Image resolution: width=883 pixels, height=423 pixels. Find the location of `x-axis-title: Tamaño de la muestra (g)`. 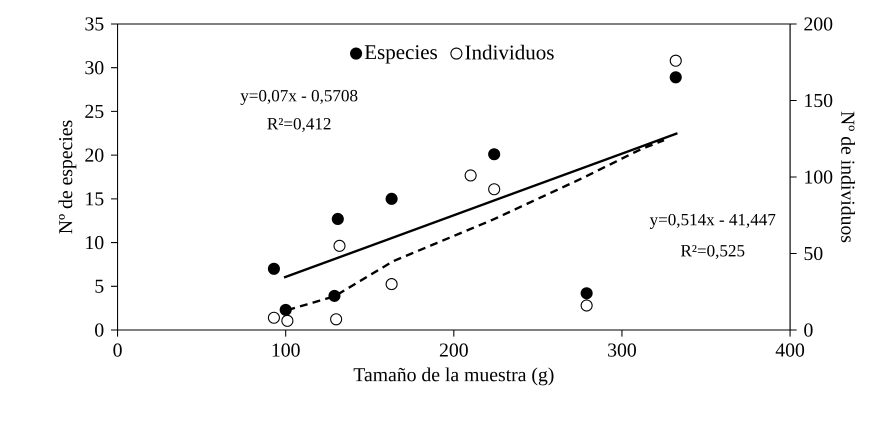

x-axis-title: Tamaño de la muestra (g) is located at coordinates (454, 377).